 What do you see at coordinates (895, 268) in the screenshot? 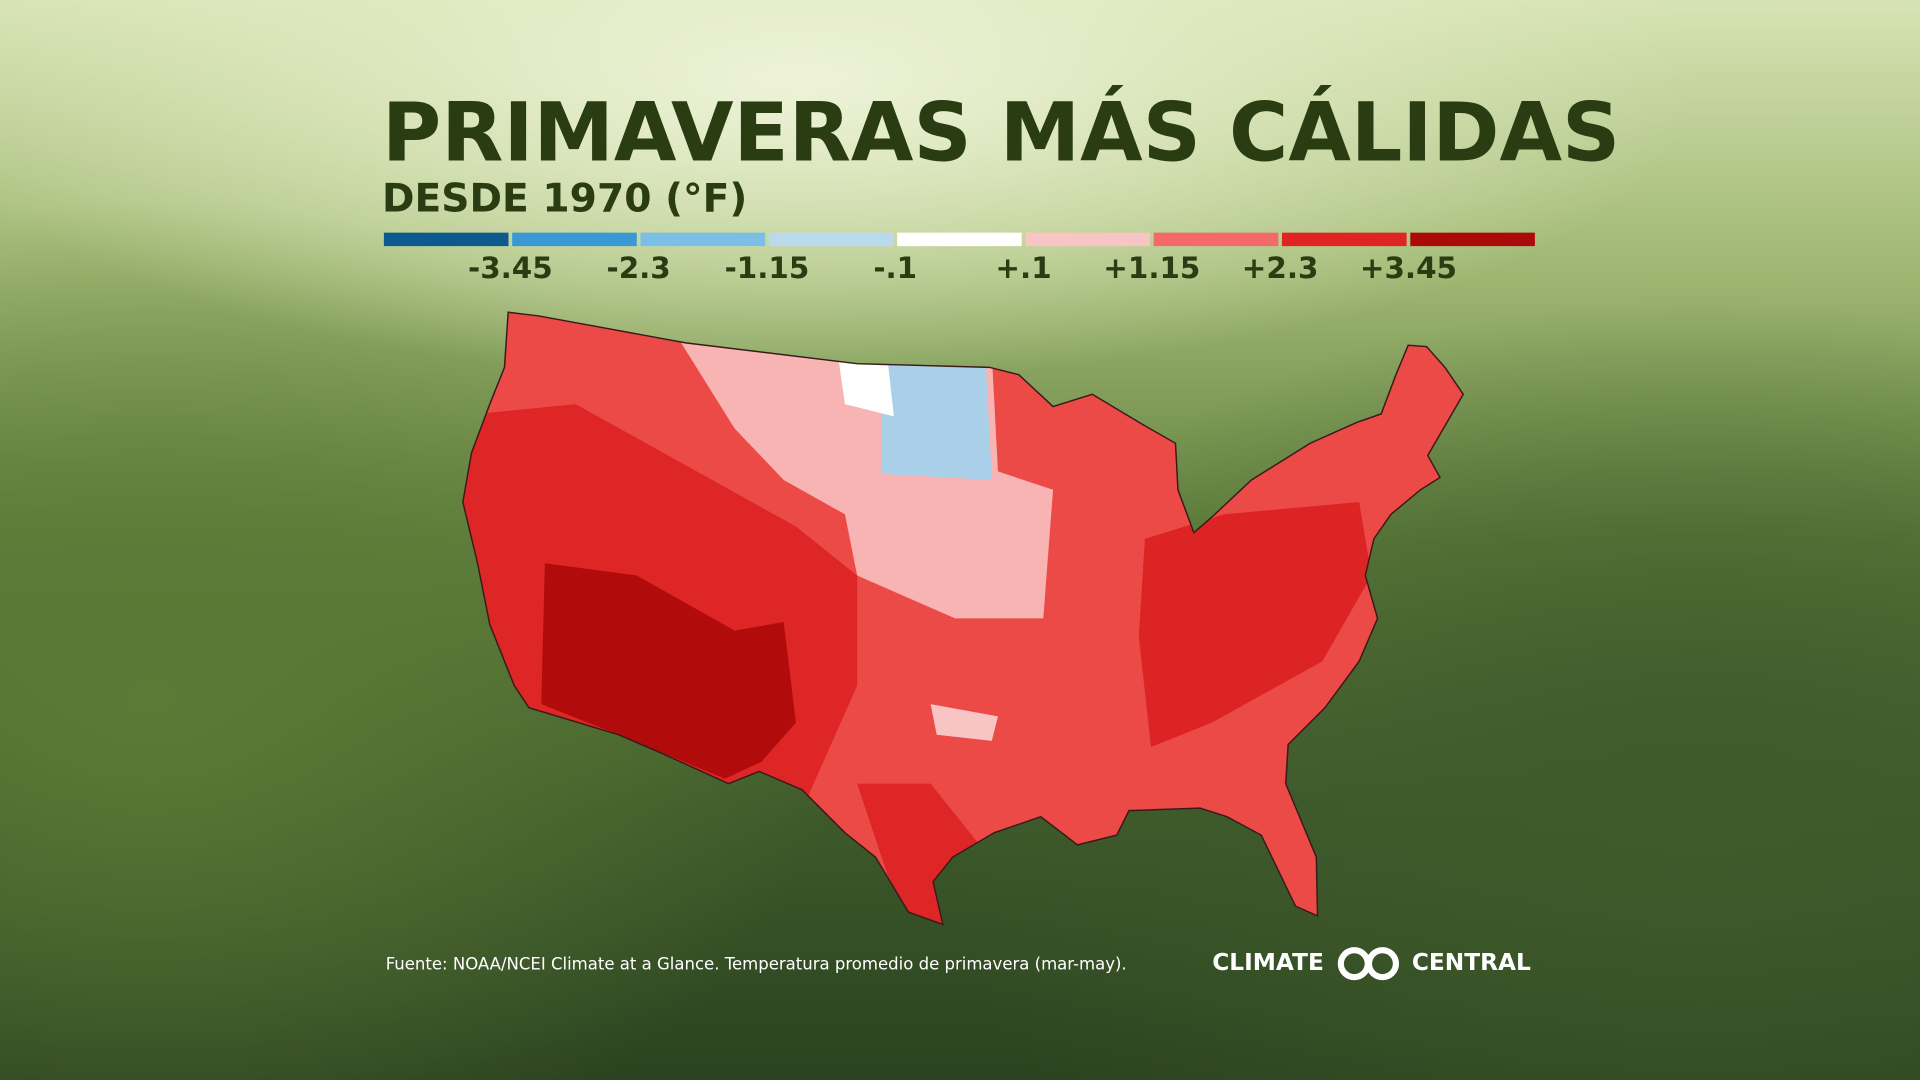
I see `legend-label: -.1` at bounding box center [895, 268].